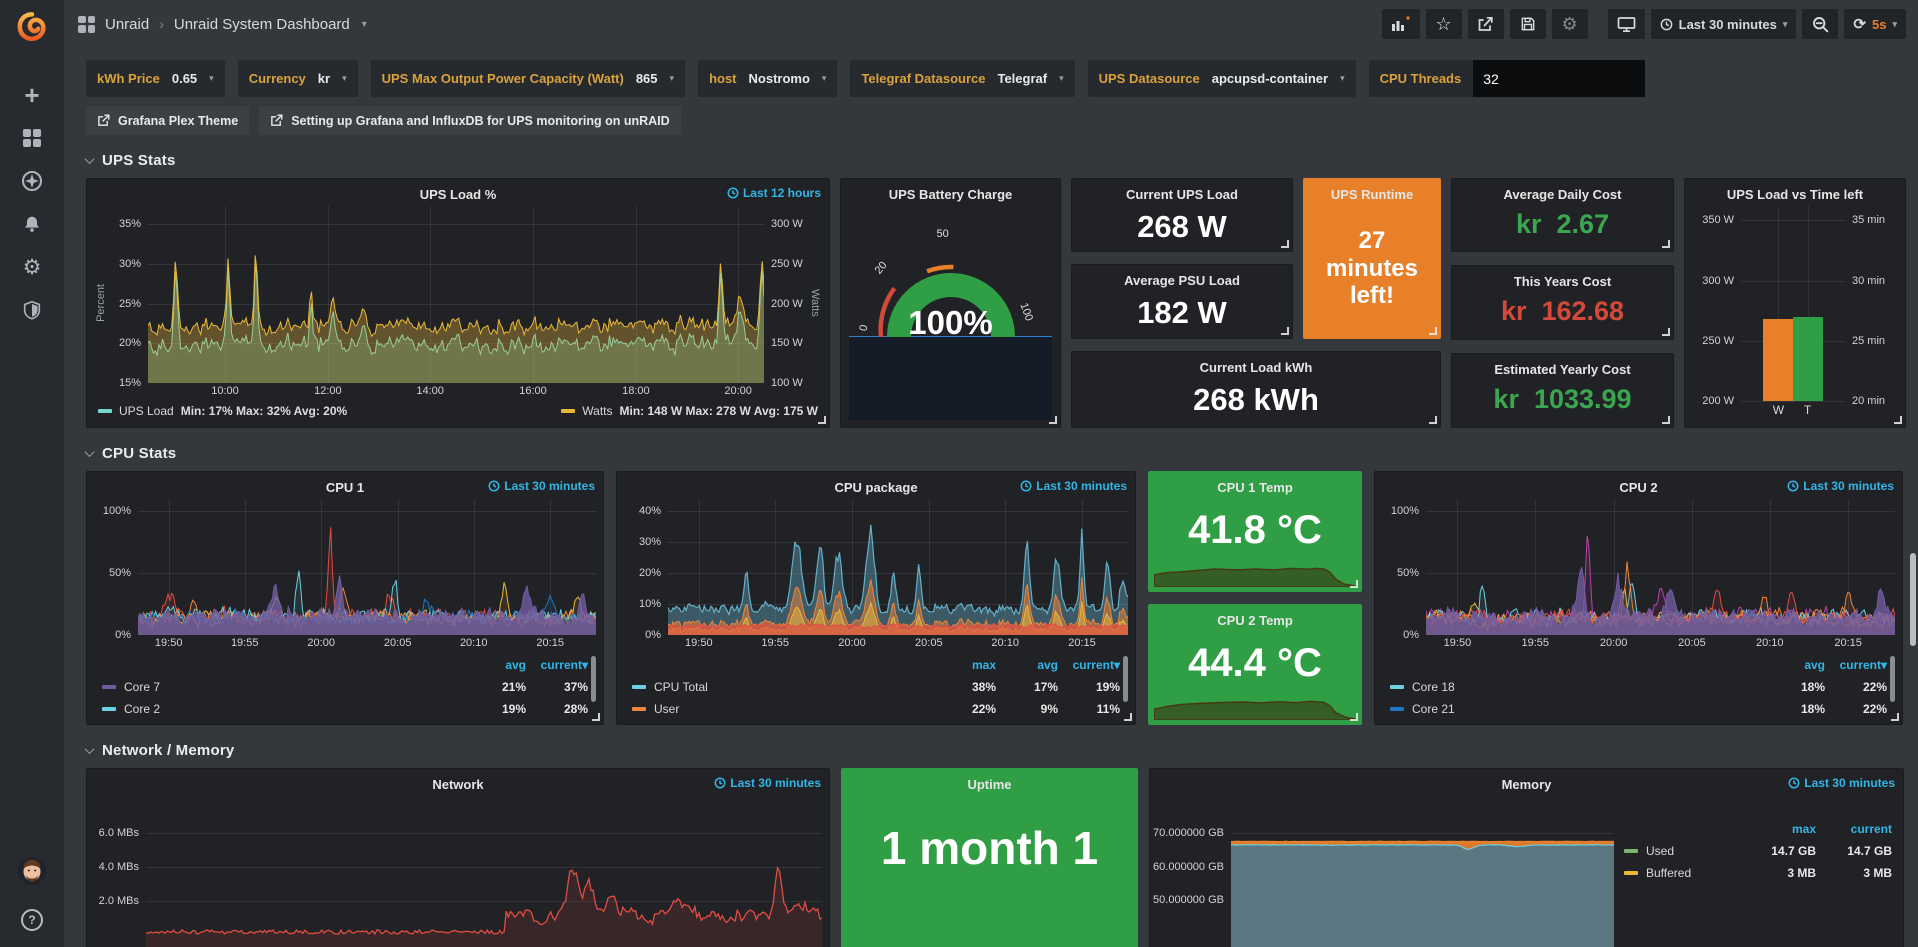 The width and height of the screenshot is (1918, 947). I want to click on y-tick-label: 20 min, so click(1869, 401).